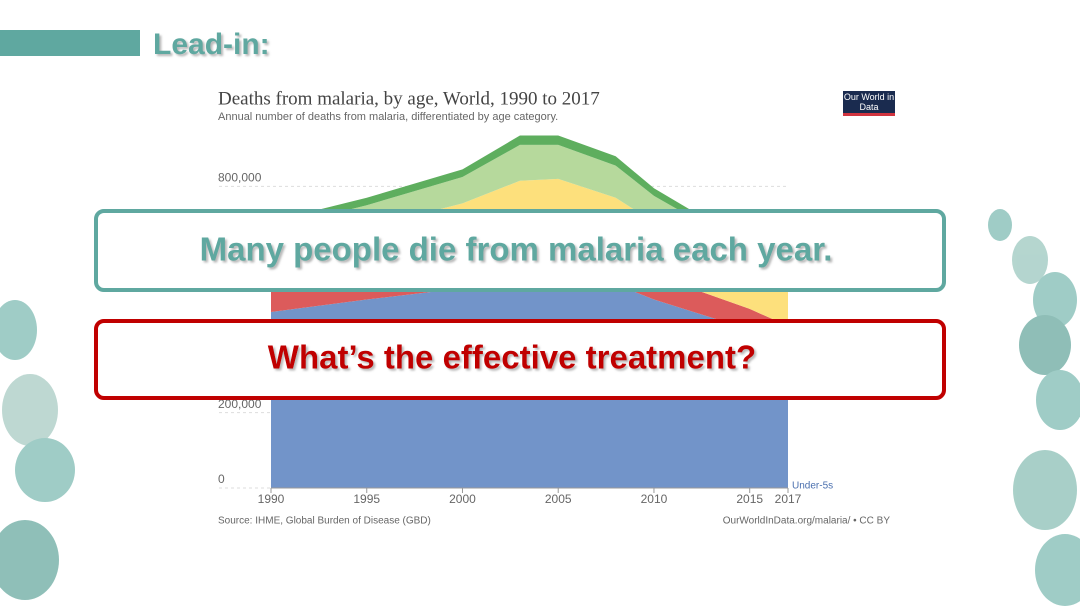 The image size is (1080, 608). I want to click on logo, so click(869, 103).